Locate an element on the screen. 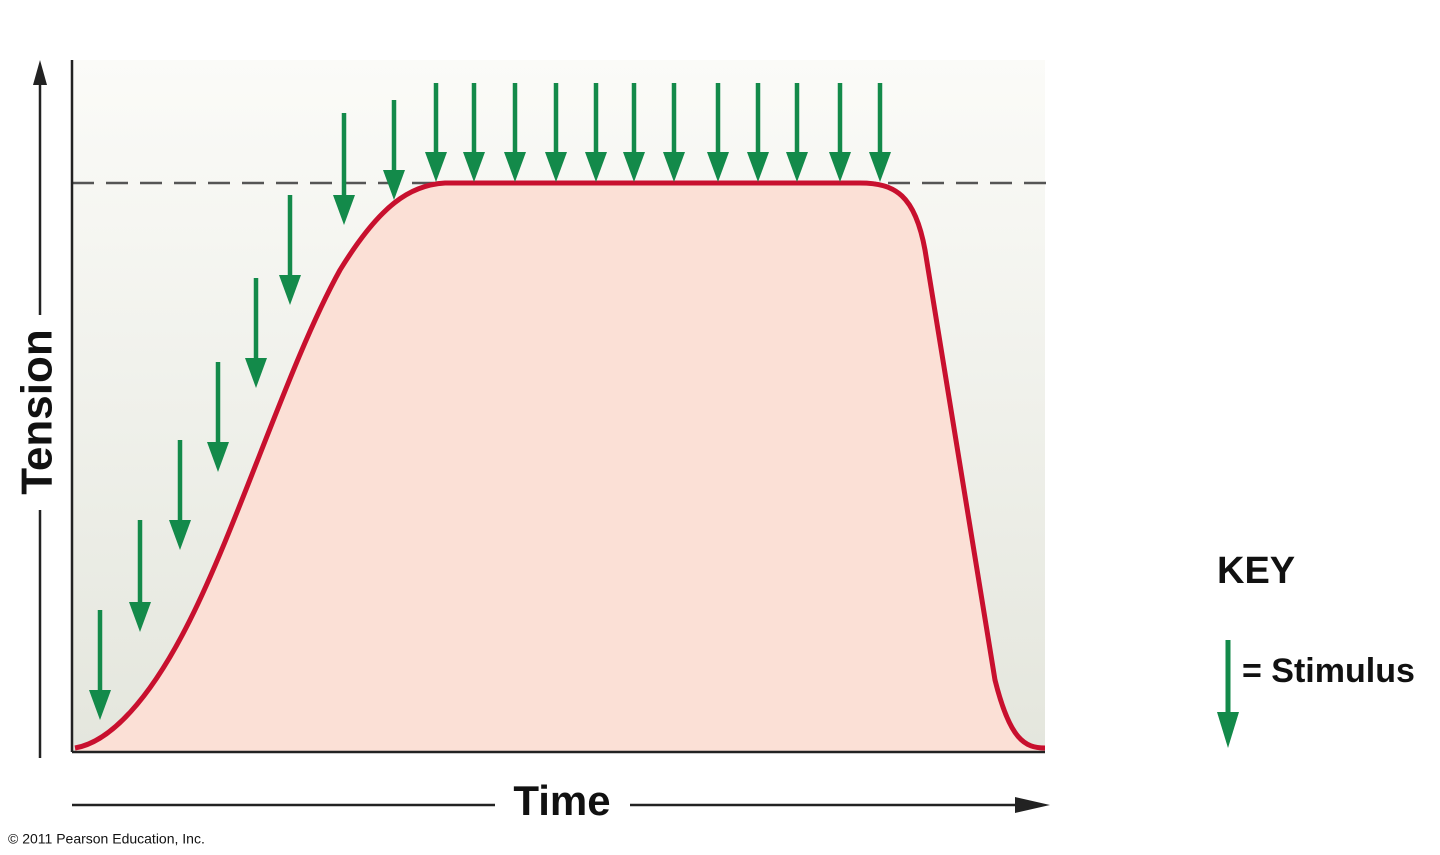 Image resolution: width=1440 pixels, height=855 pixels. x-axis-label: Time is located at coordinates (561, 800).